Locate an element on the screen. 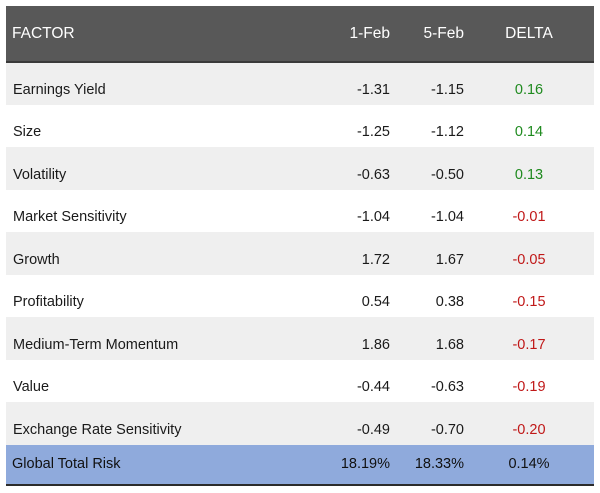 The height and width of the screenshot is (493, 600). value-date-1: -0.63 is located at coordinates (373, 174).